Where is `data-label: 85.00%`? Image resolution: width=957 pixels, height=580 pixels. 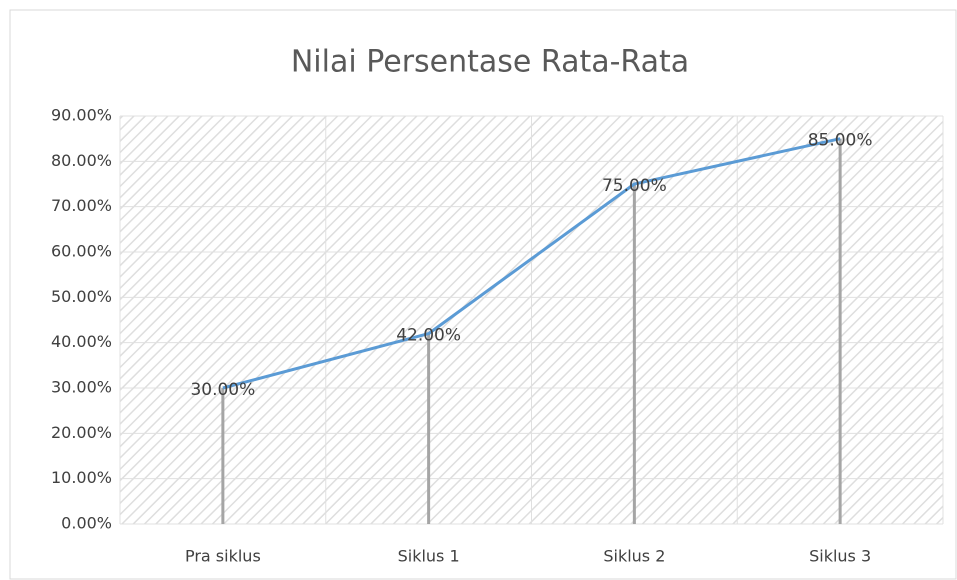 data-label: 85.00% is located at coordinates (840, 141).